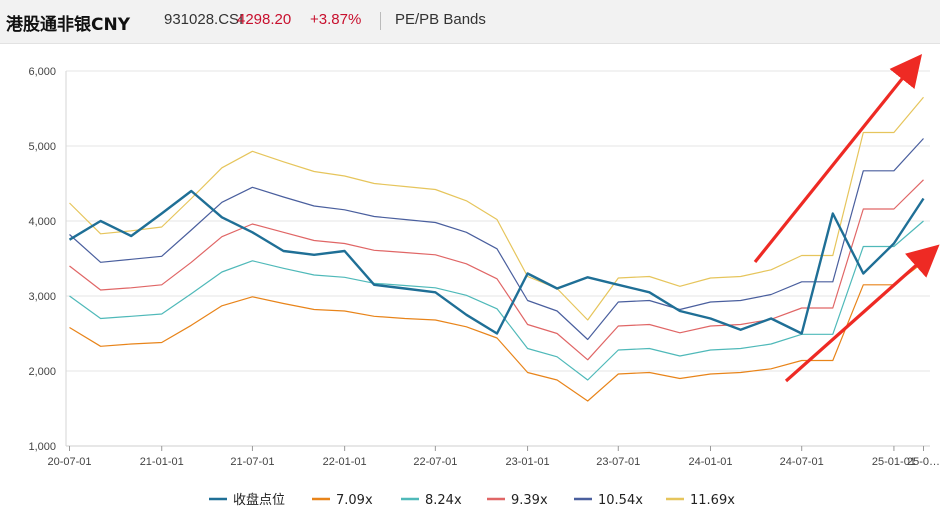  I want to click on x-tick-label: 25-01-01, so click(894, 462).